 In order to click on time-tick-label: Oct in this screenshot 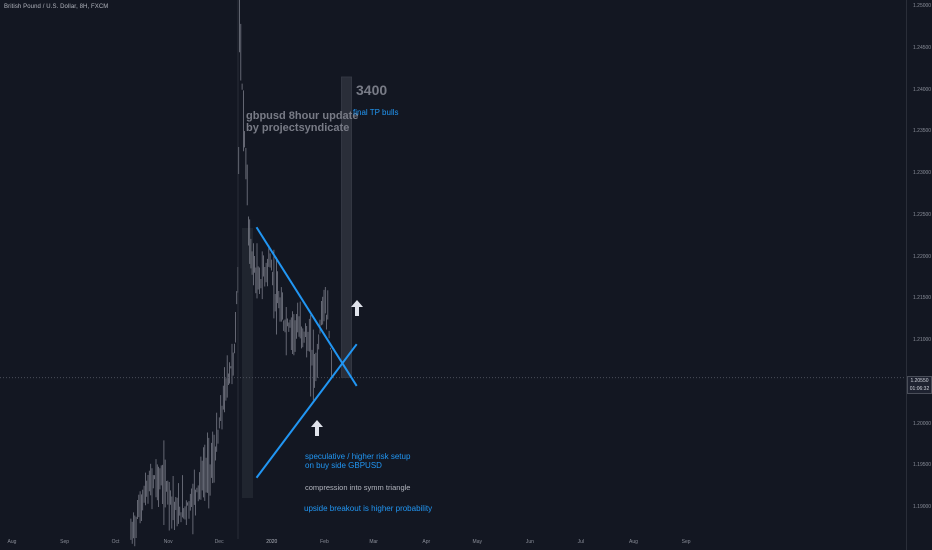, I will do `click(115, 542)`.